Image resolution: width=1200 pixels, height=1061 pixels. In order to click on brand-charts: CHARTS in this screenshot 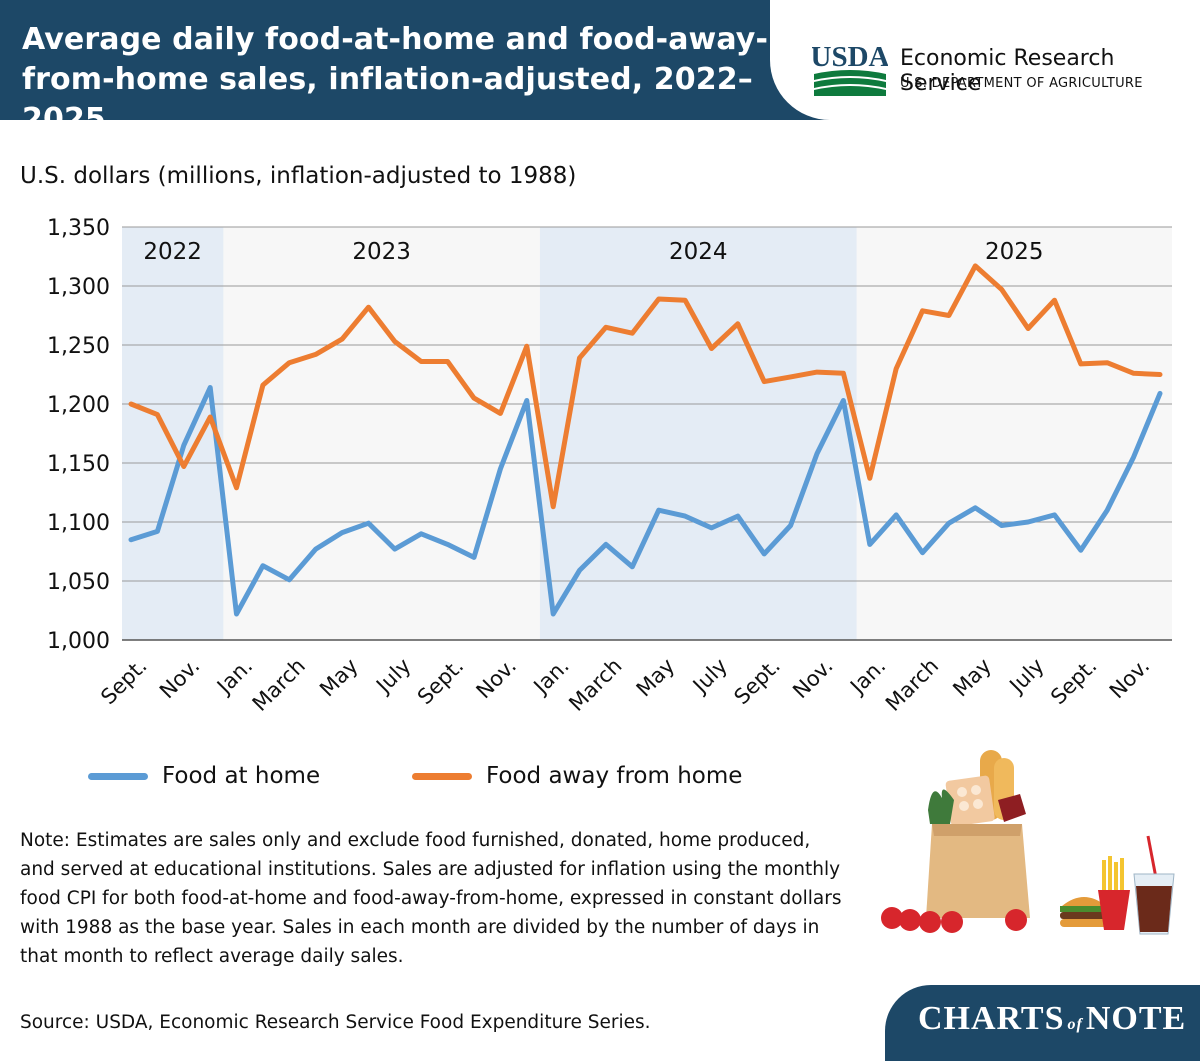, I will do `click(991, 1018)`.